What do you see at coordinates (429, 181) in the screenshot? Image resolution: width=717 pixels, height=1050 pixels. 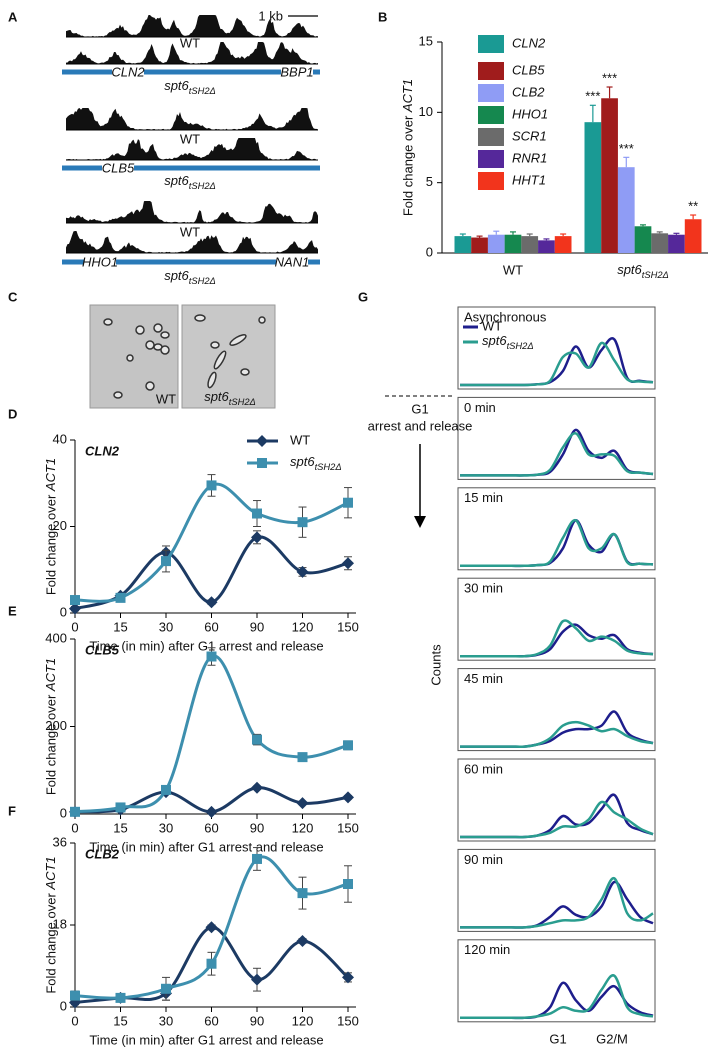 I see `y-tick-label: 5` at bounding box center [429, 181].